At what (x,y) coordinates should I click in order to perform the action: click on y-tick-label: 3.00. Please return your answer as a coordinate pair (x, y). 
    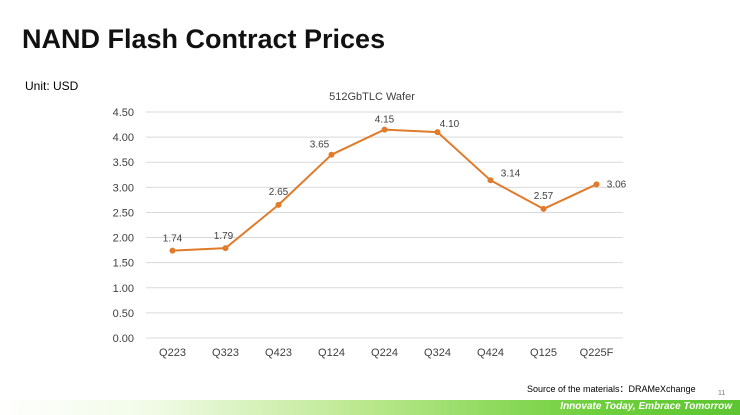
    Looking at the image, I should click on (123, 188).